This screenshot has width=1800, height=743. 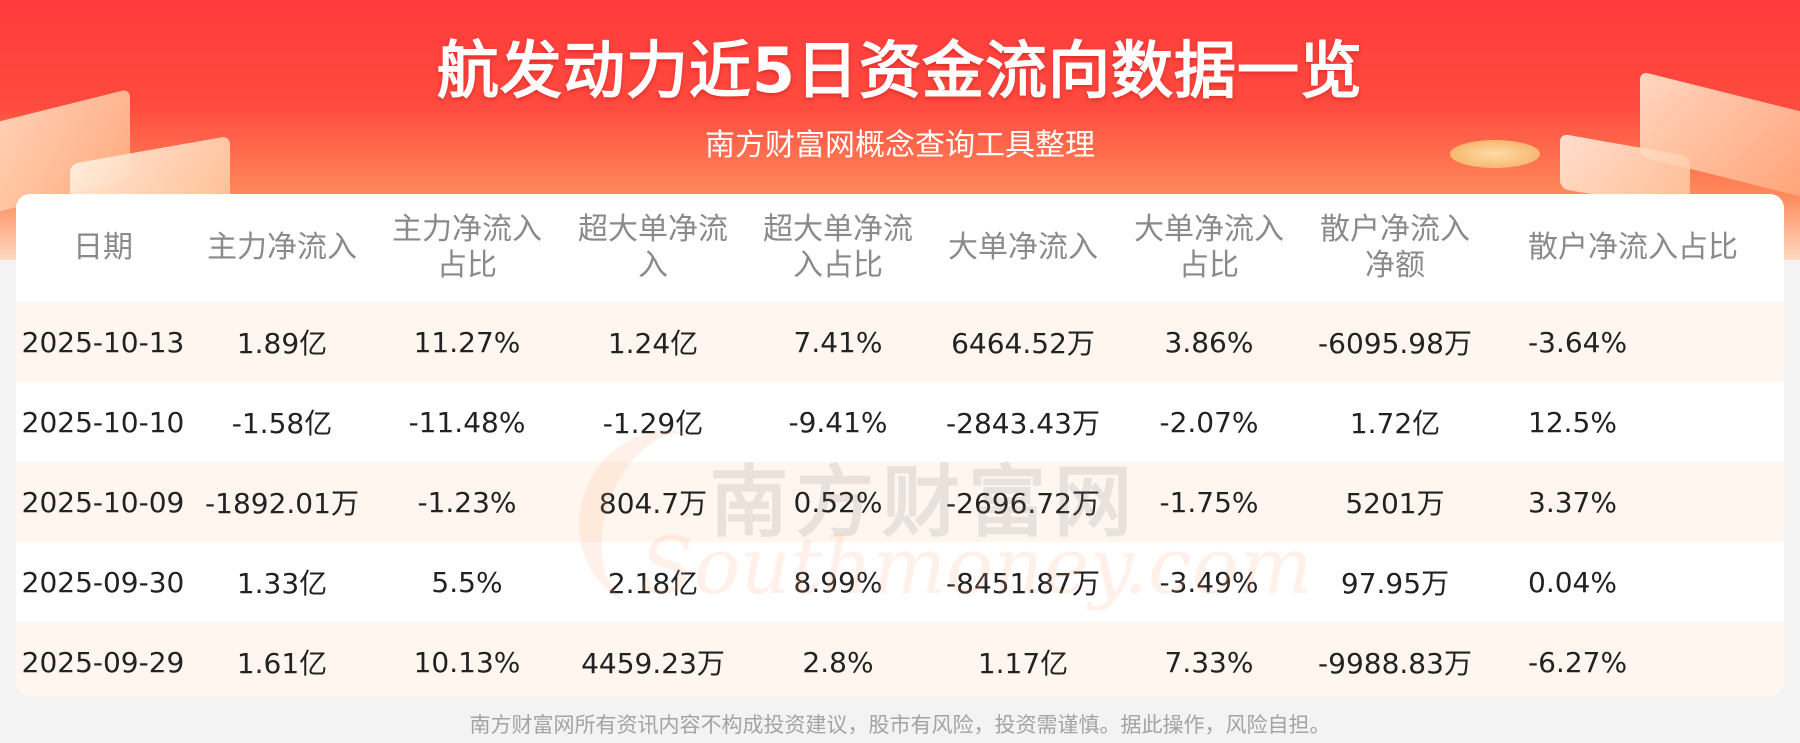 What do you see at coordinates (1495, 154) in the screenshot?
I see `decorative-coin` at bounding box center [1495, 154].